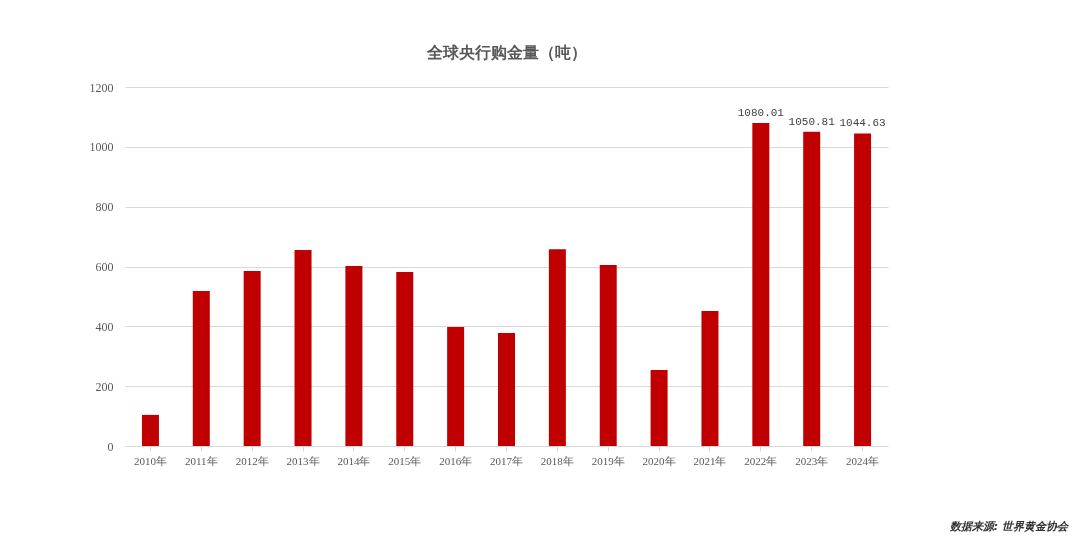 Image resolution: width=1080 pixels, height=545 pixels. What do you see at coordinates (506, 52) in the screenshot?
I see `chart-title: 全球央行购金量（吨）` at bounding box center [506, 52].